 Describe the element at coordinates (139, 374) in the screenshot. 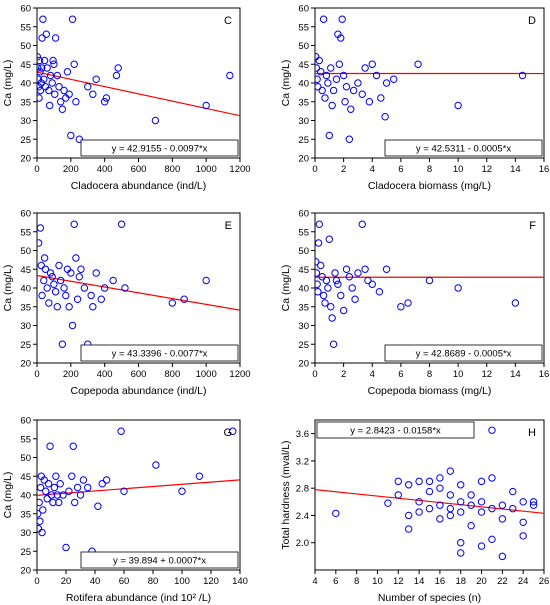

I see `x-tick-label: 600` at that location.